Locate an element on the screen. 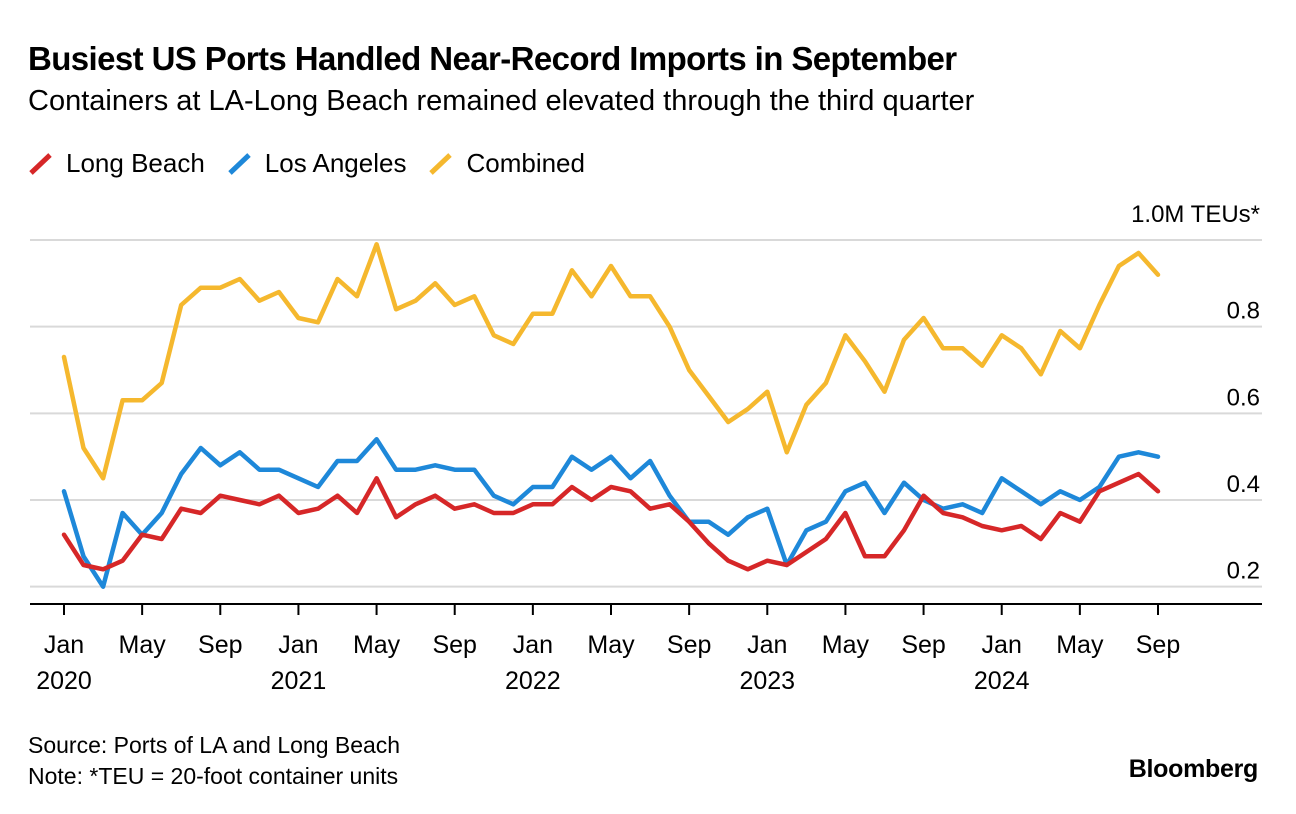  legend-label-long-beach: Long Beach is located at coordinates (135, 163).